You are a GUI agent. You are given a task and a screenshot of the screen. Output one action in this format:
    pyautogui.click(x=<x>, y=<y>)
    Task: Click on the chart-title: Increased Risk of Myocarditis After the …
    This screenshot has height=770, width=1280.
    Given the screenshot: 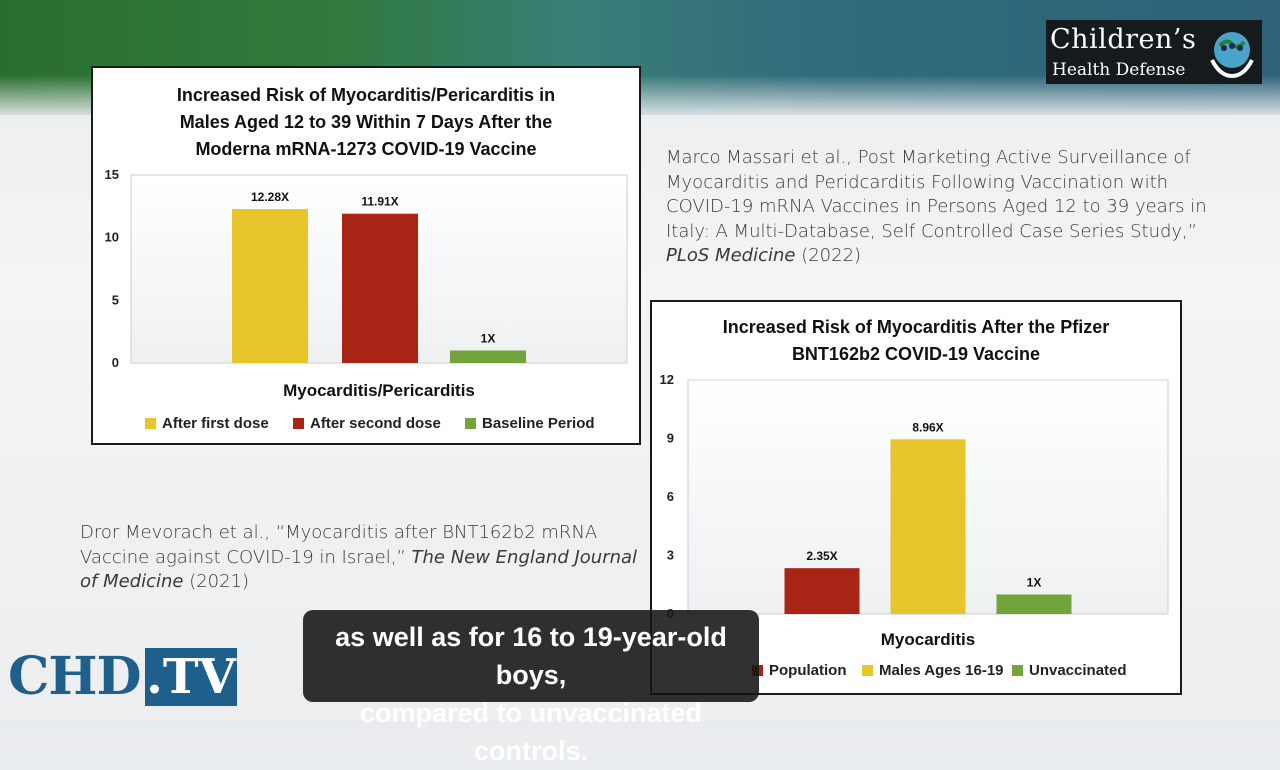 What is the action you would take?
    pyautogui.click(x=916, y=340)
    